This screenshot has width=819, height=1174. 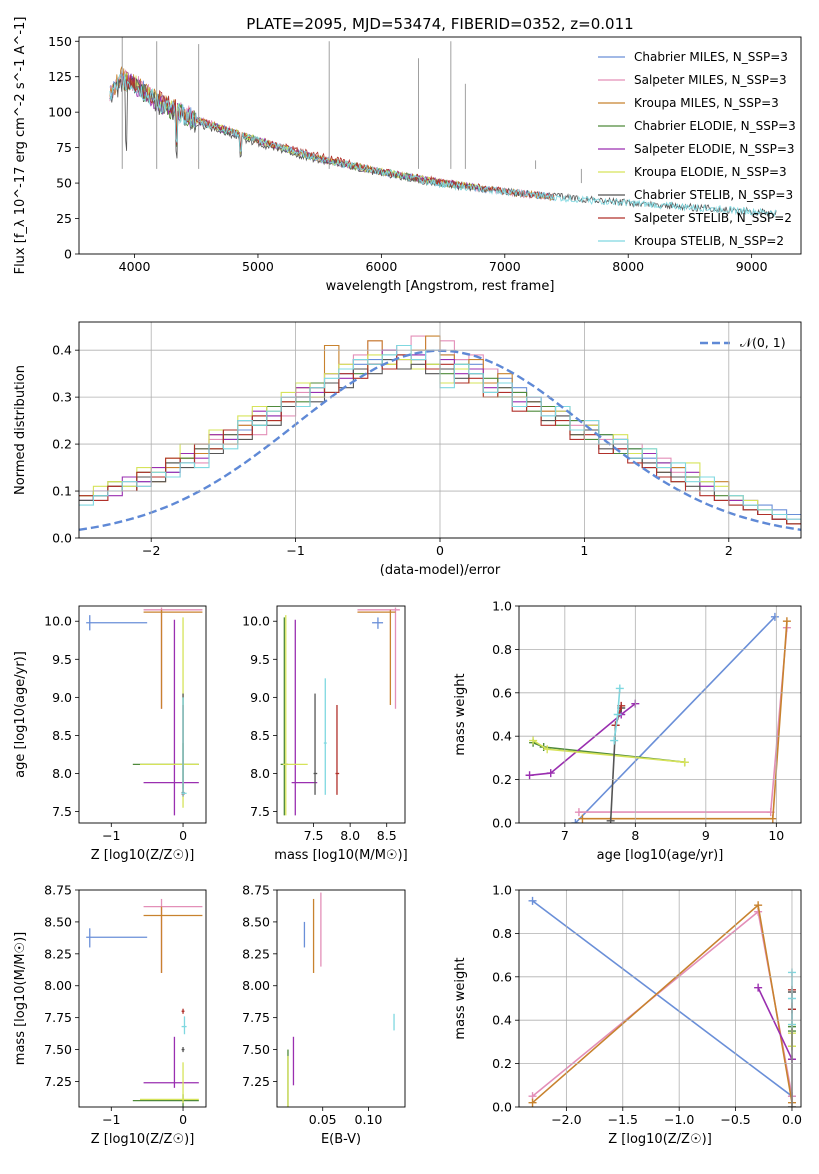 What do you see at coordinates (64, 218) in the screenshot?
I see `y-tick-label: 25` at bounding box center [64, 218].